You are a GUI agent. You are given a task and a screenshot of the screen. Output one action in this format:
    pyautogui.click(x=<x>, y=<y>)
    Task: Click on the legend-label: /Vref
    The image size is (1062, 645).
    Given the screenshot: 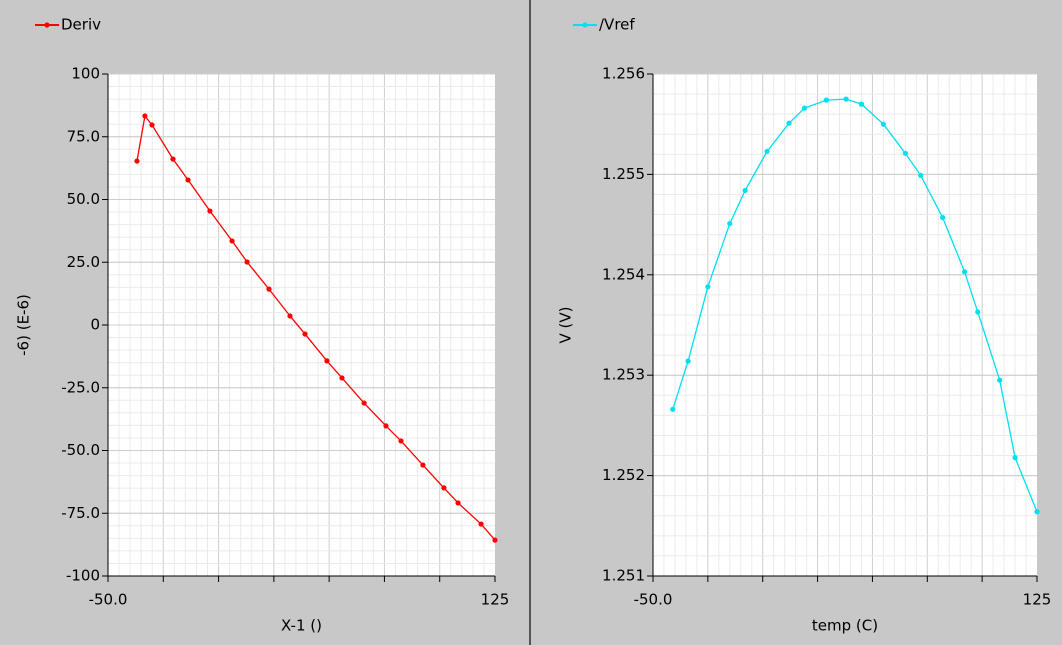 What is the action you would take?
    pyautogui.click(x=617, y=25)
    